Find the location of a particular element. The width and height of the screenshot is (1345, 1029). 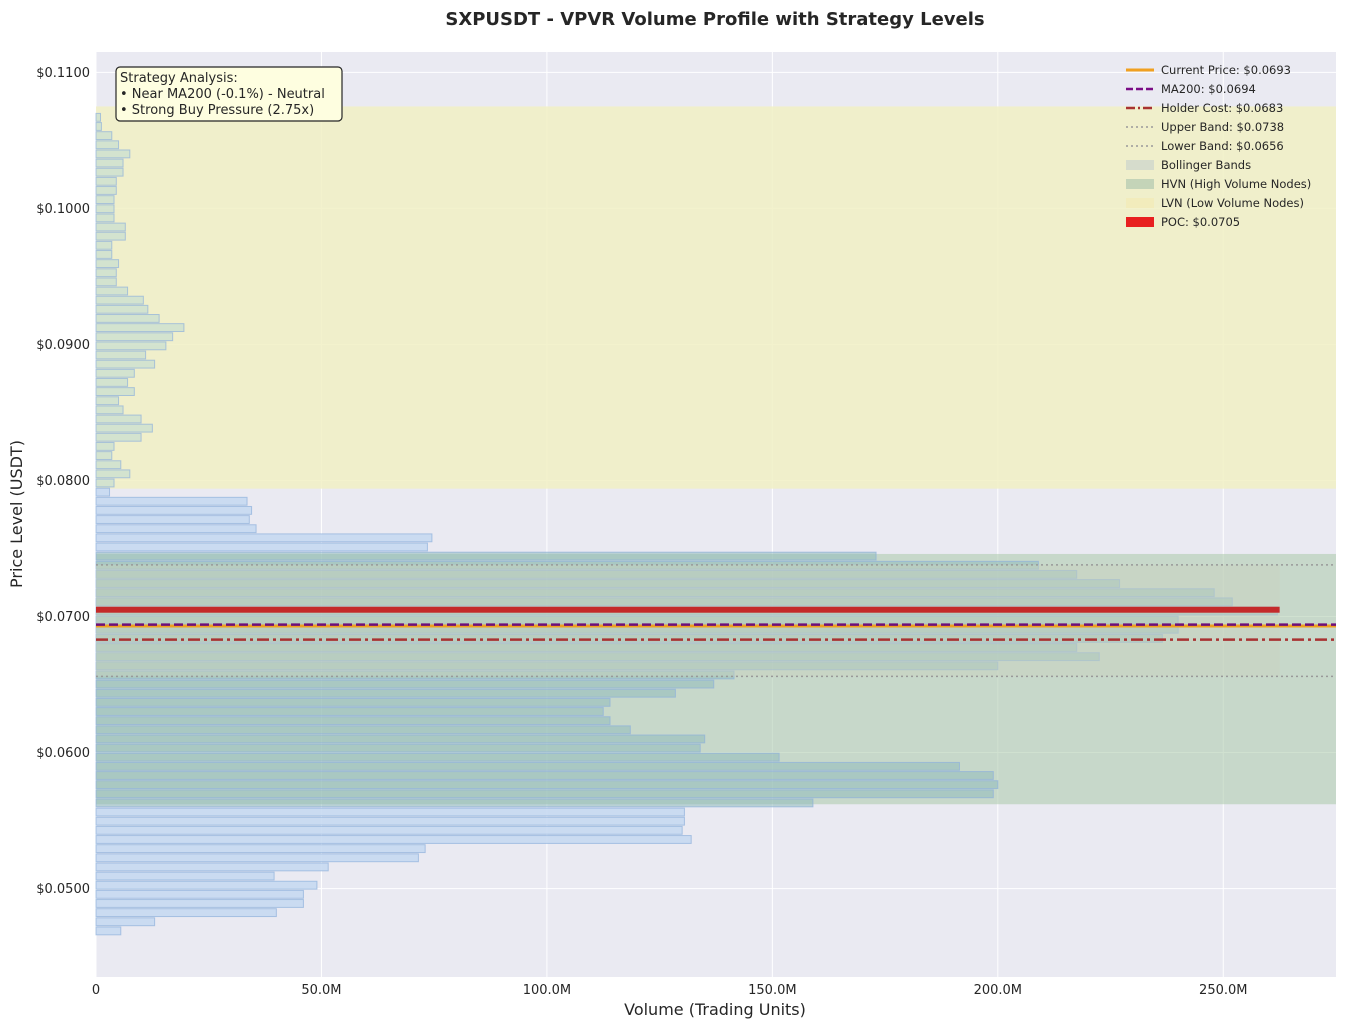

x-tick-label: 150.0M is located at coordinates (772, 990).